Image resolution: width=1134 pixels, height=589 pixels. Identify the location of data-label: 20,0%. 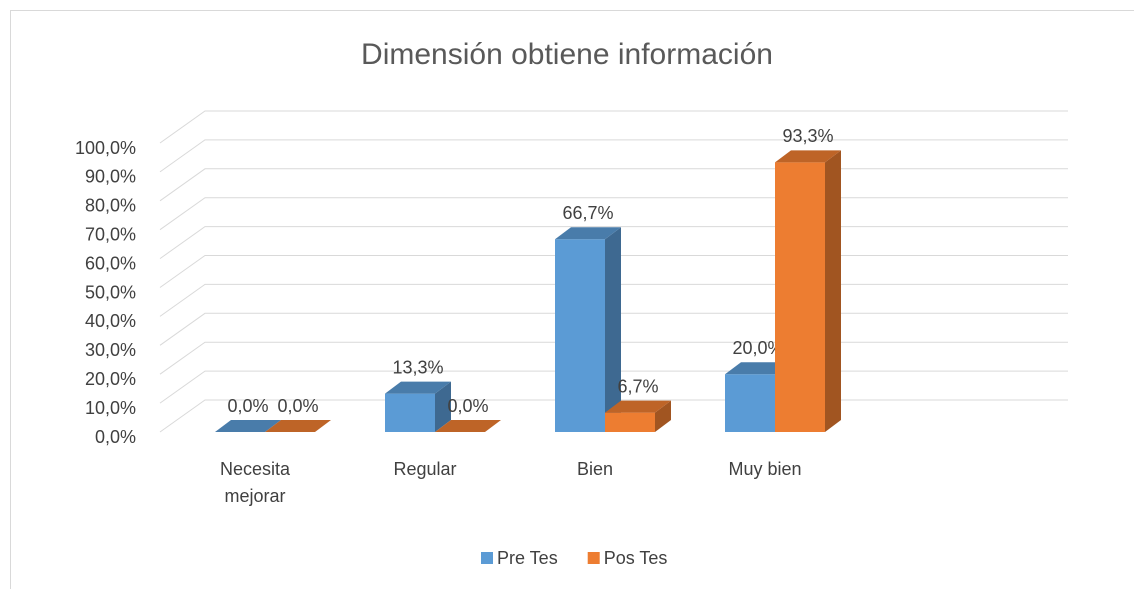
(757, 348).